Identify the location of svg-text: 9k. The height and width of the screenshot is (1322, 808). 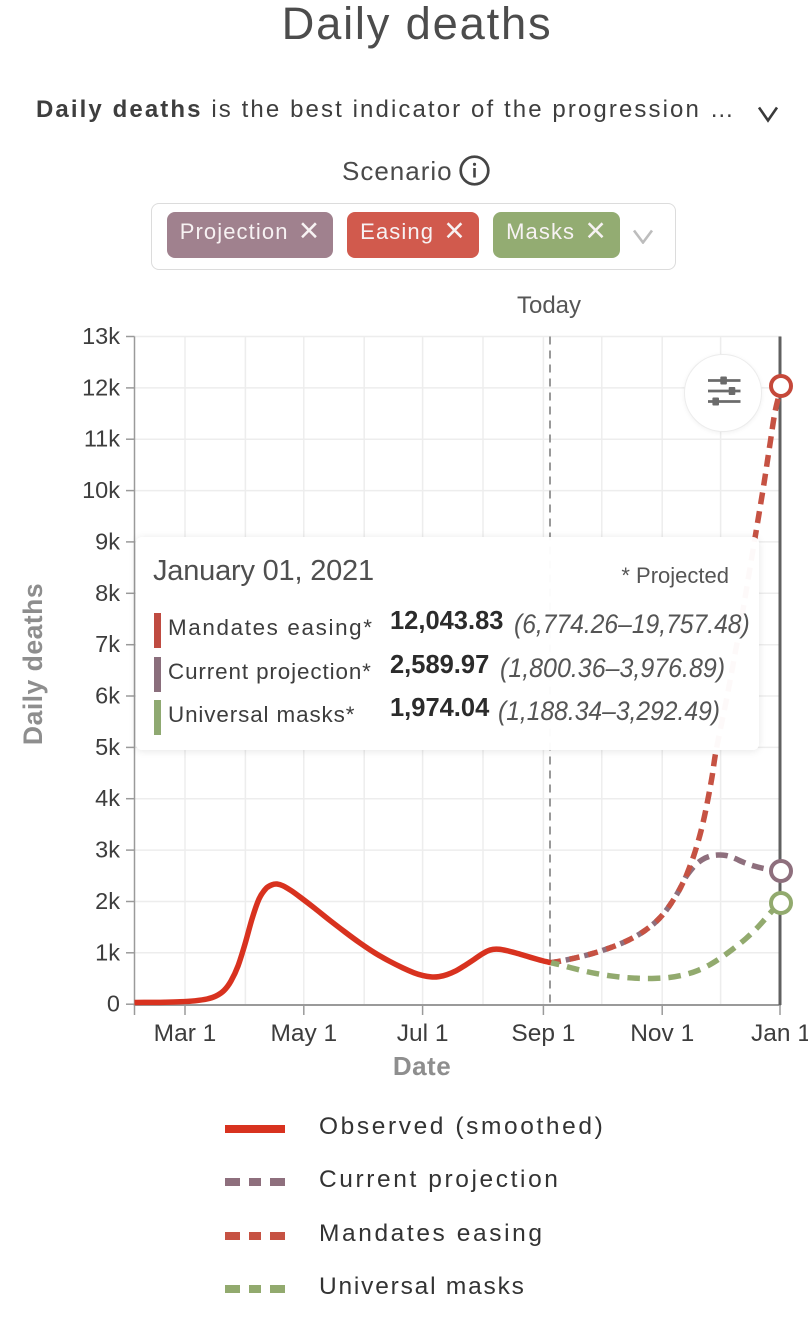
(107, 541).